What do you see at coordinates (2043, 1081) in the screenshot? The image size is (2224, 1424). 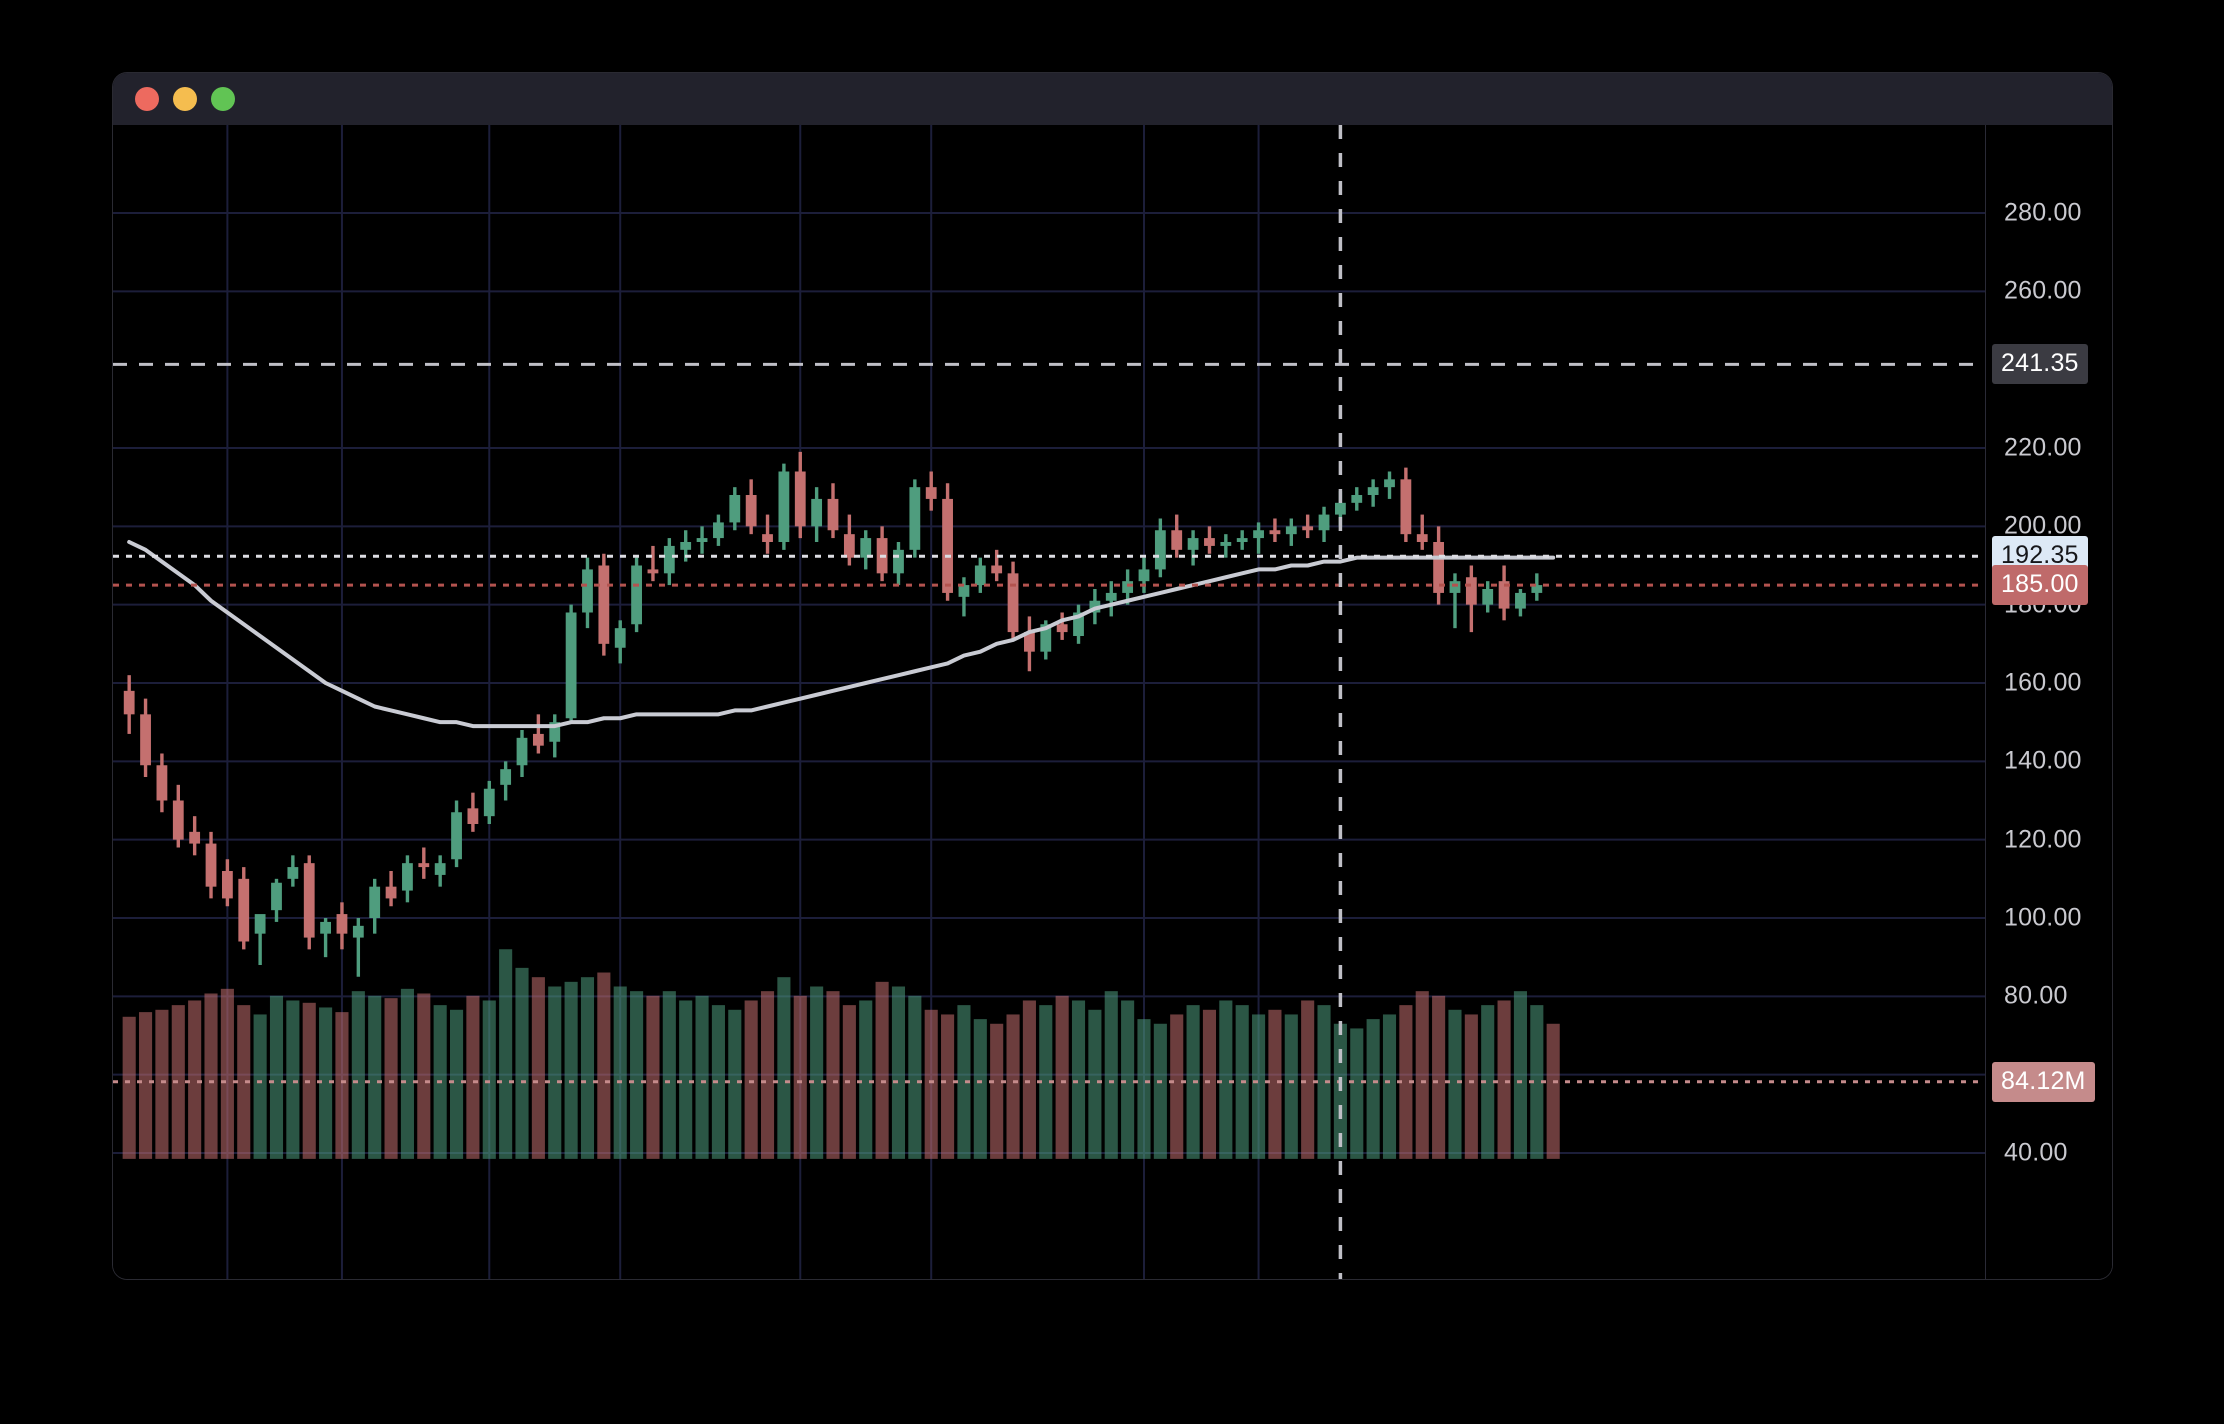 I see `volume-badge: 84.12M` at bounding box center [2043, 1081].